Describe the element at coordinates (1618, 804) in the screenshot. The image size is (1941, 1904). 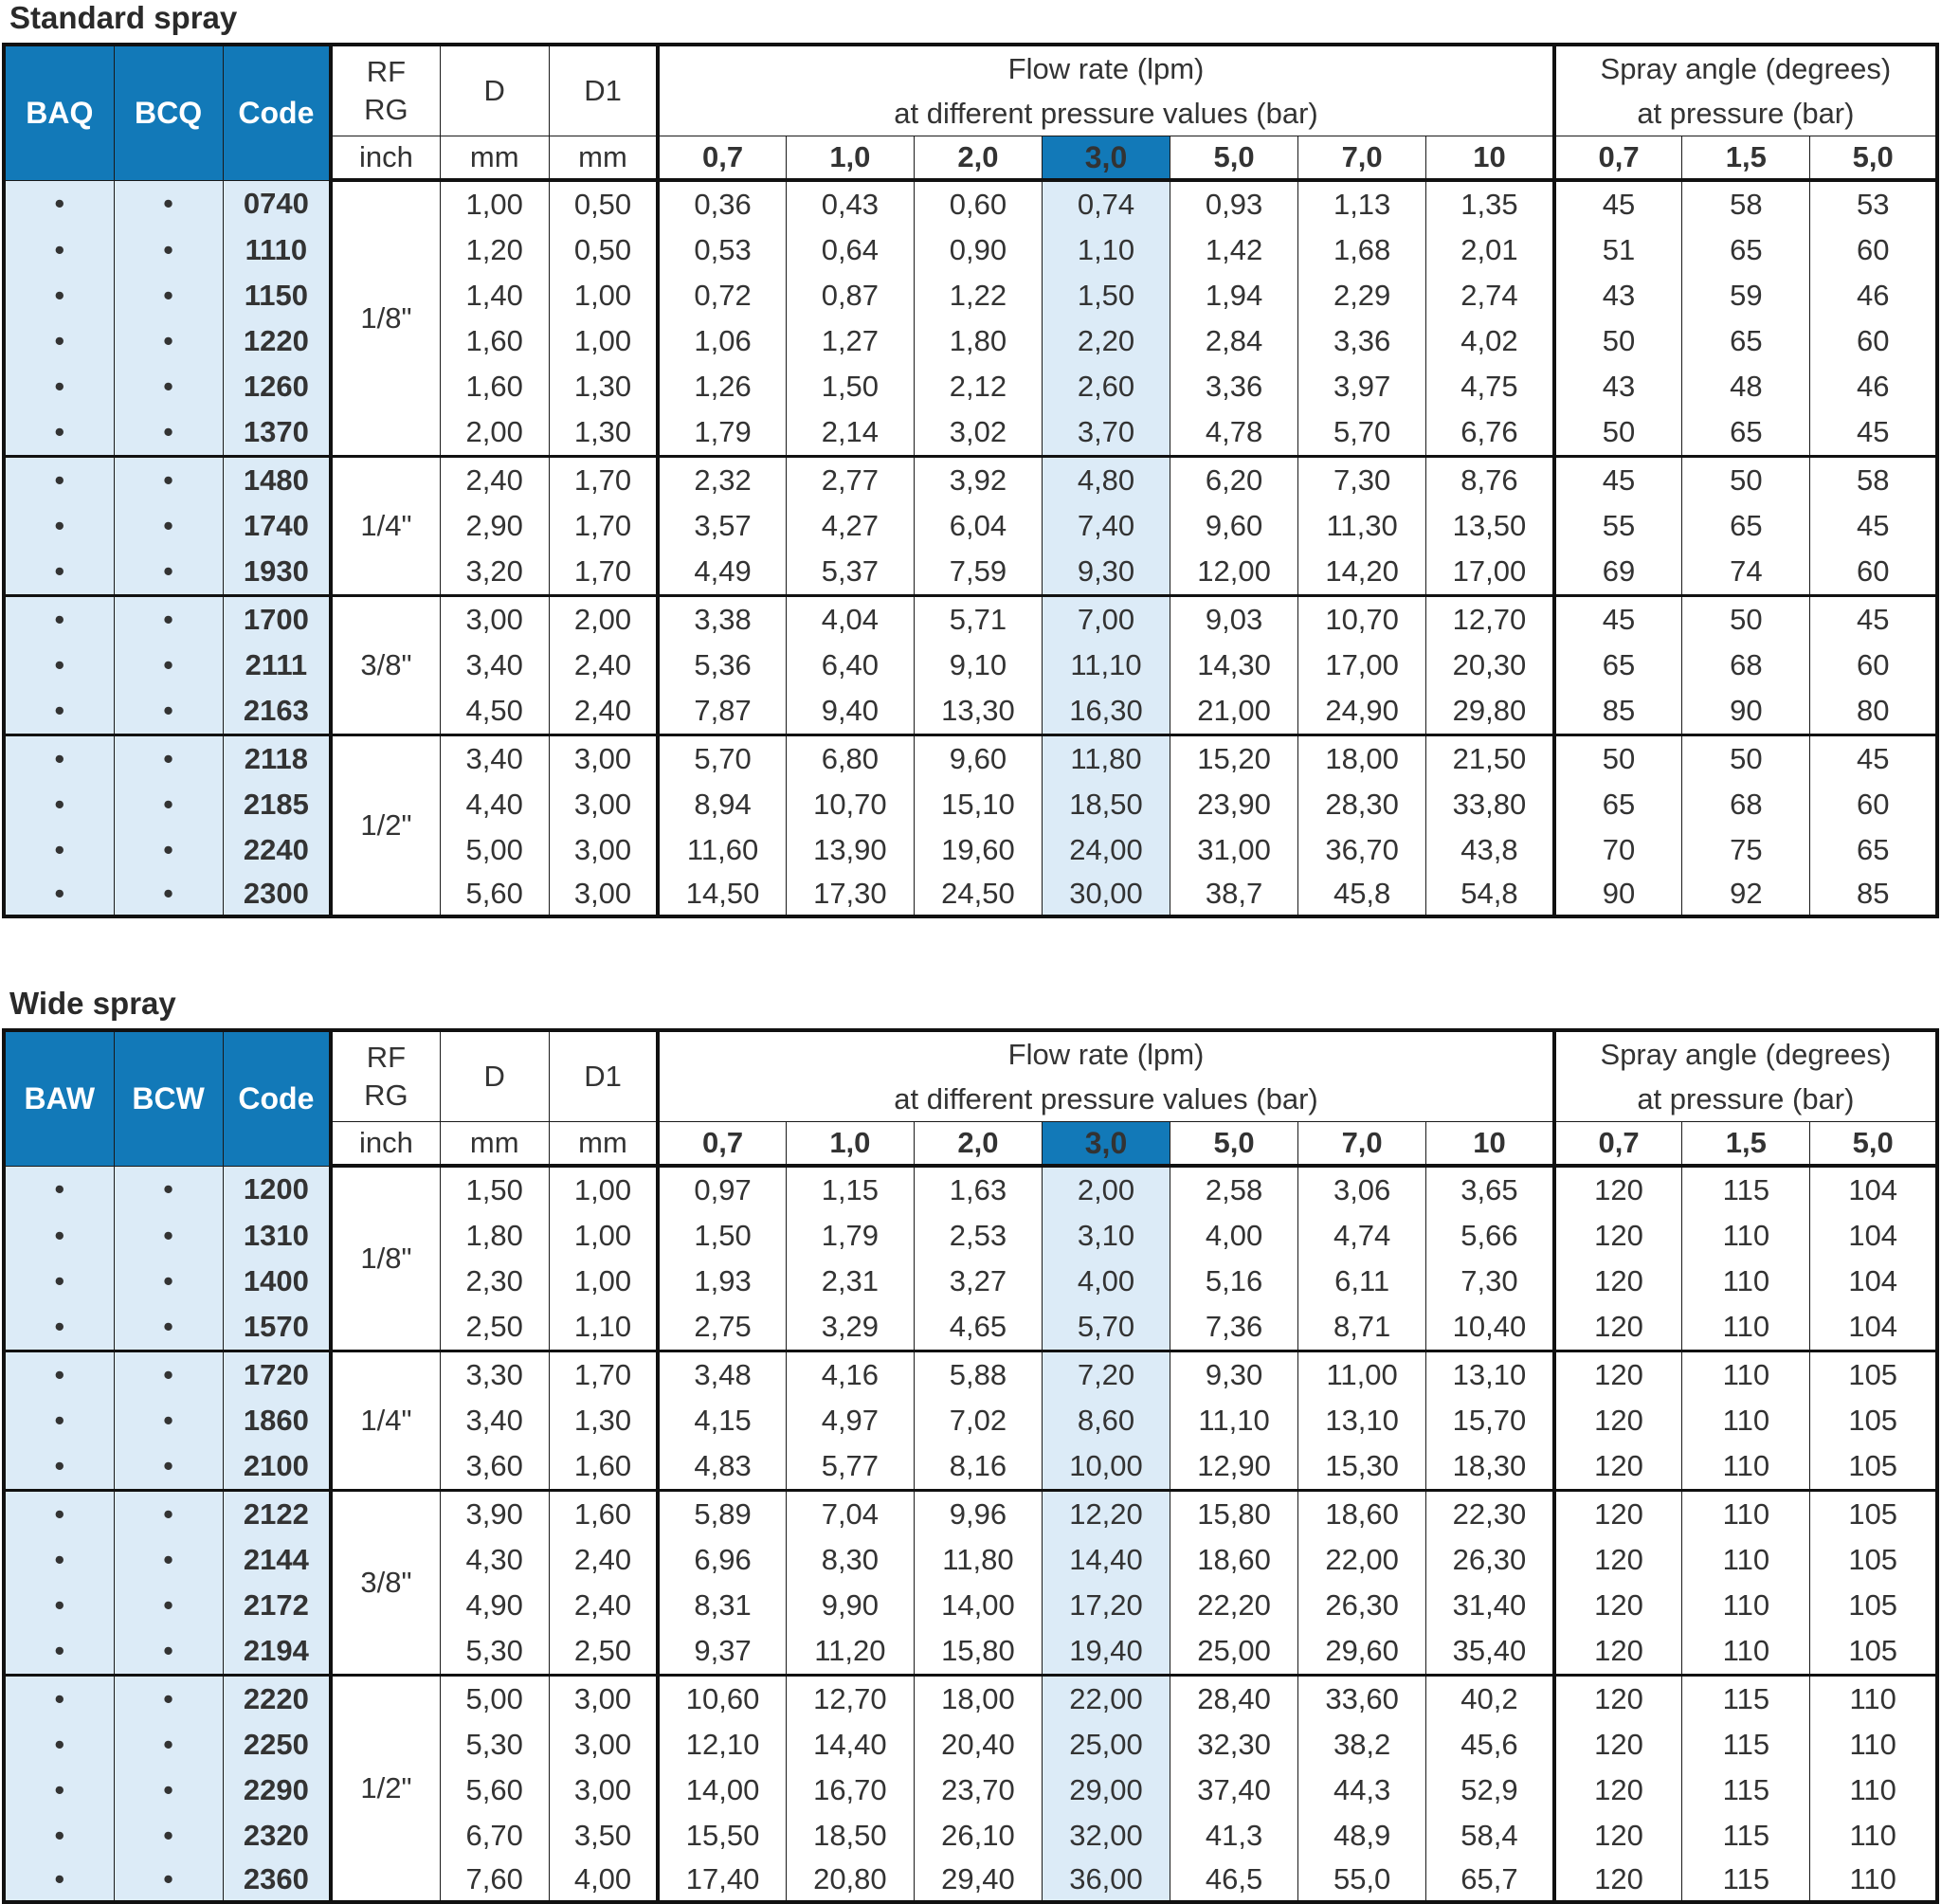
I see `angle-cell: 65` at that location.